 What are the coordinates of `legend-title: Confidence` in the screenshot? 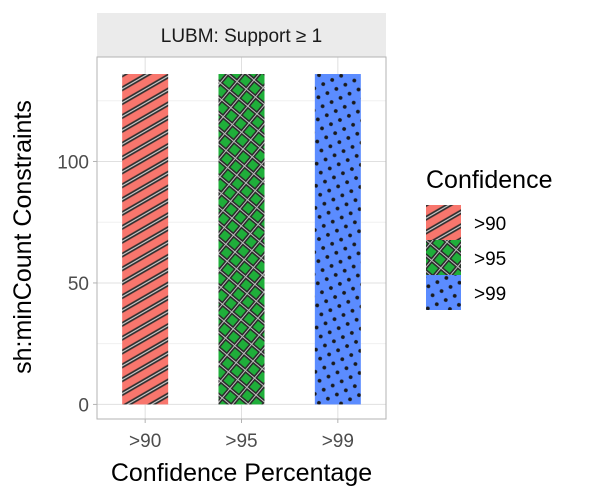 It's located at (489, 180).